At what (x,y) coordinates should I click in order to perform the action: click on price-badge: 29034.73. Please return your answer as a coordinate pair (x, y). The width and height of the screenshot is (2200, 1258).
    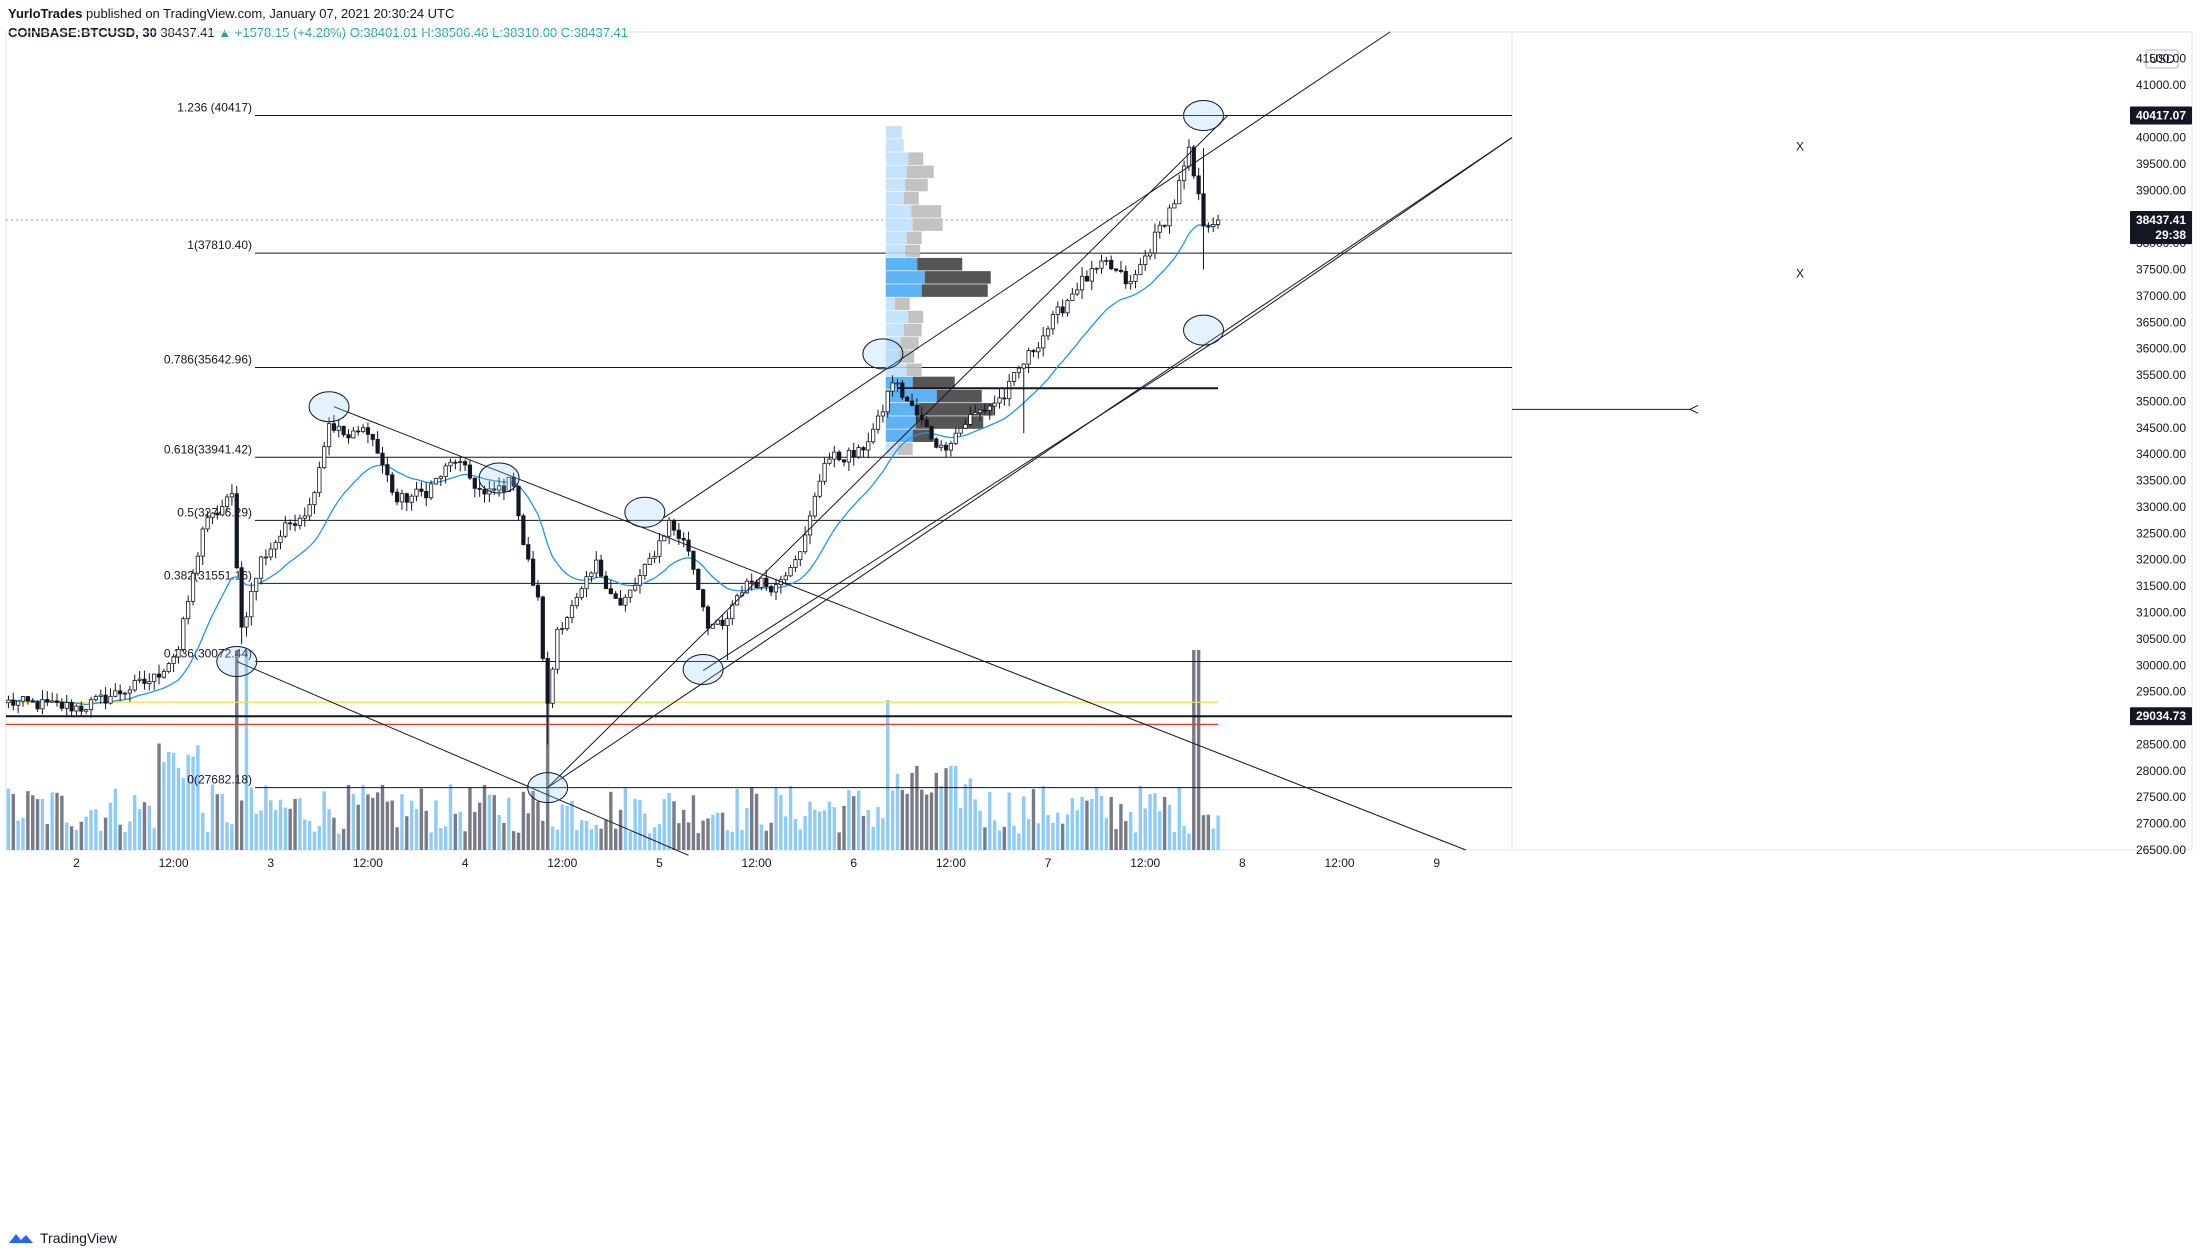
    Looking at the image, I should click on (2161, 716).